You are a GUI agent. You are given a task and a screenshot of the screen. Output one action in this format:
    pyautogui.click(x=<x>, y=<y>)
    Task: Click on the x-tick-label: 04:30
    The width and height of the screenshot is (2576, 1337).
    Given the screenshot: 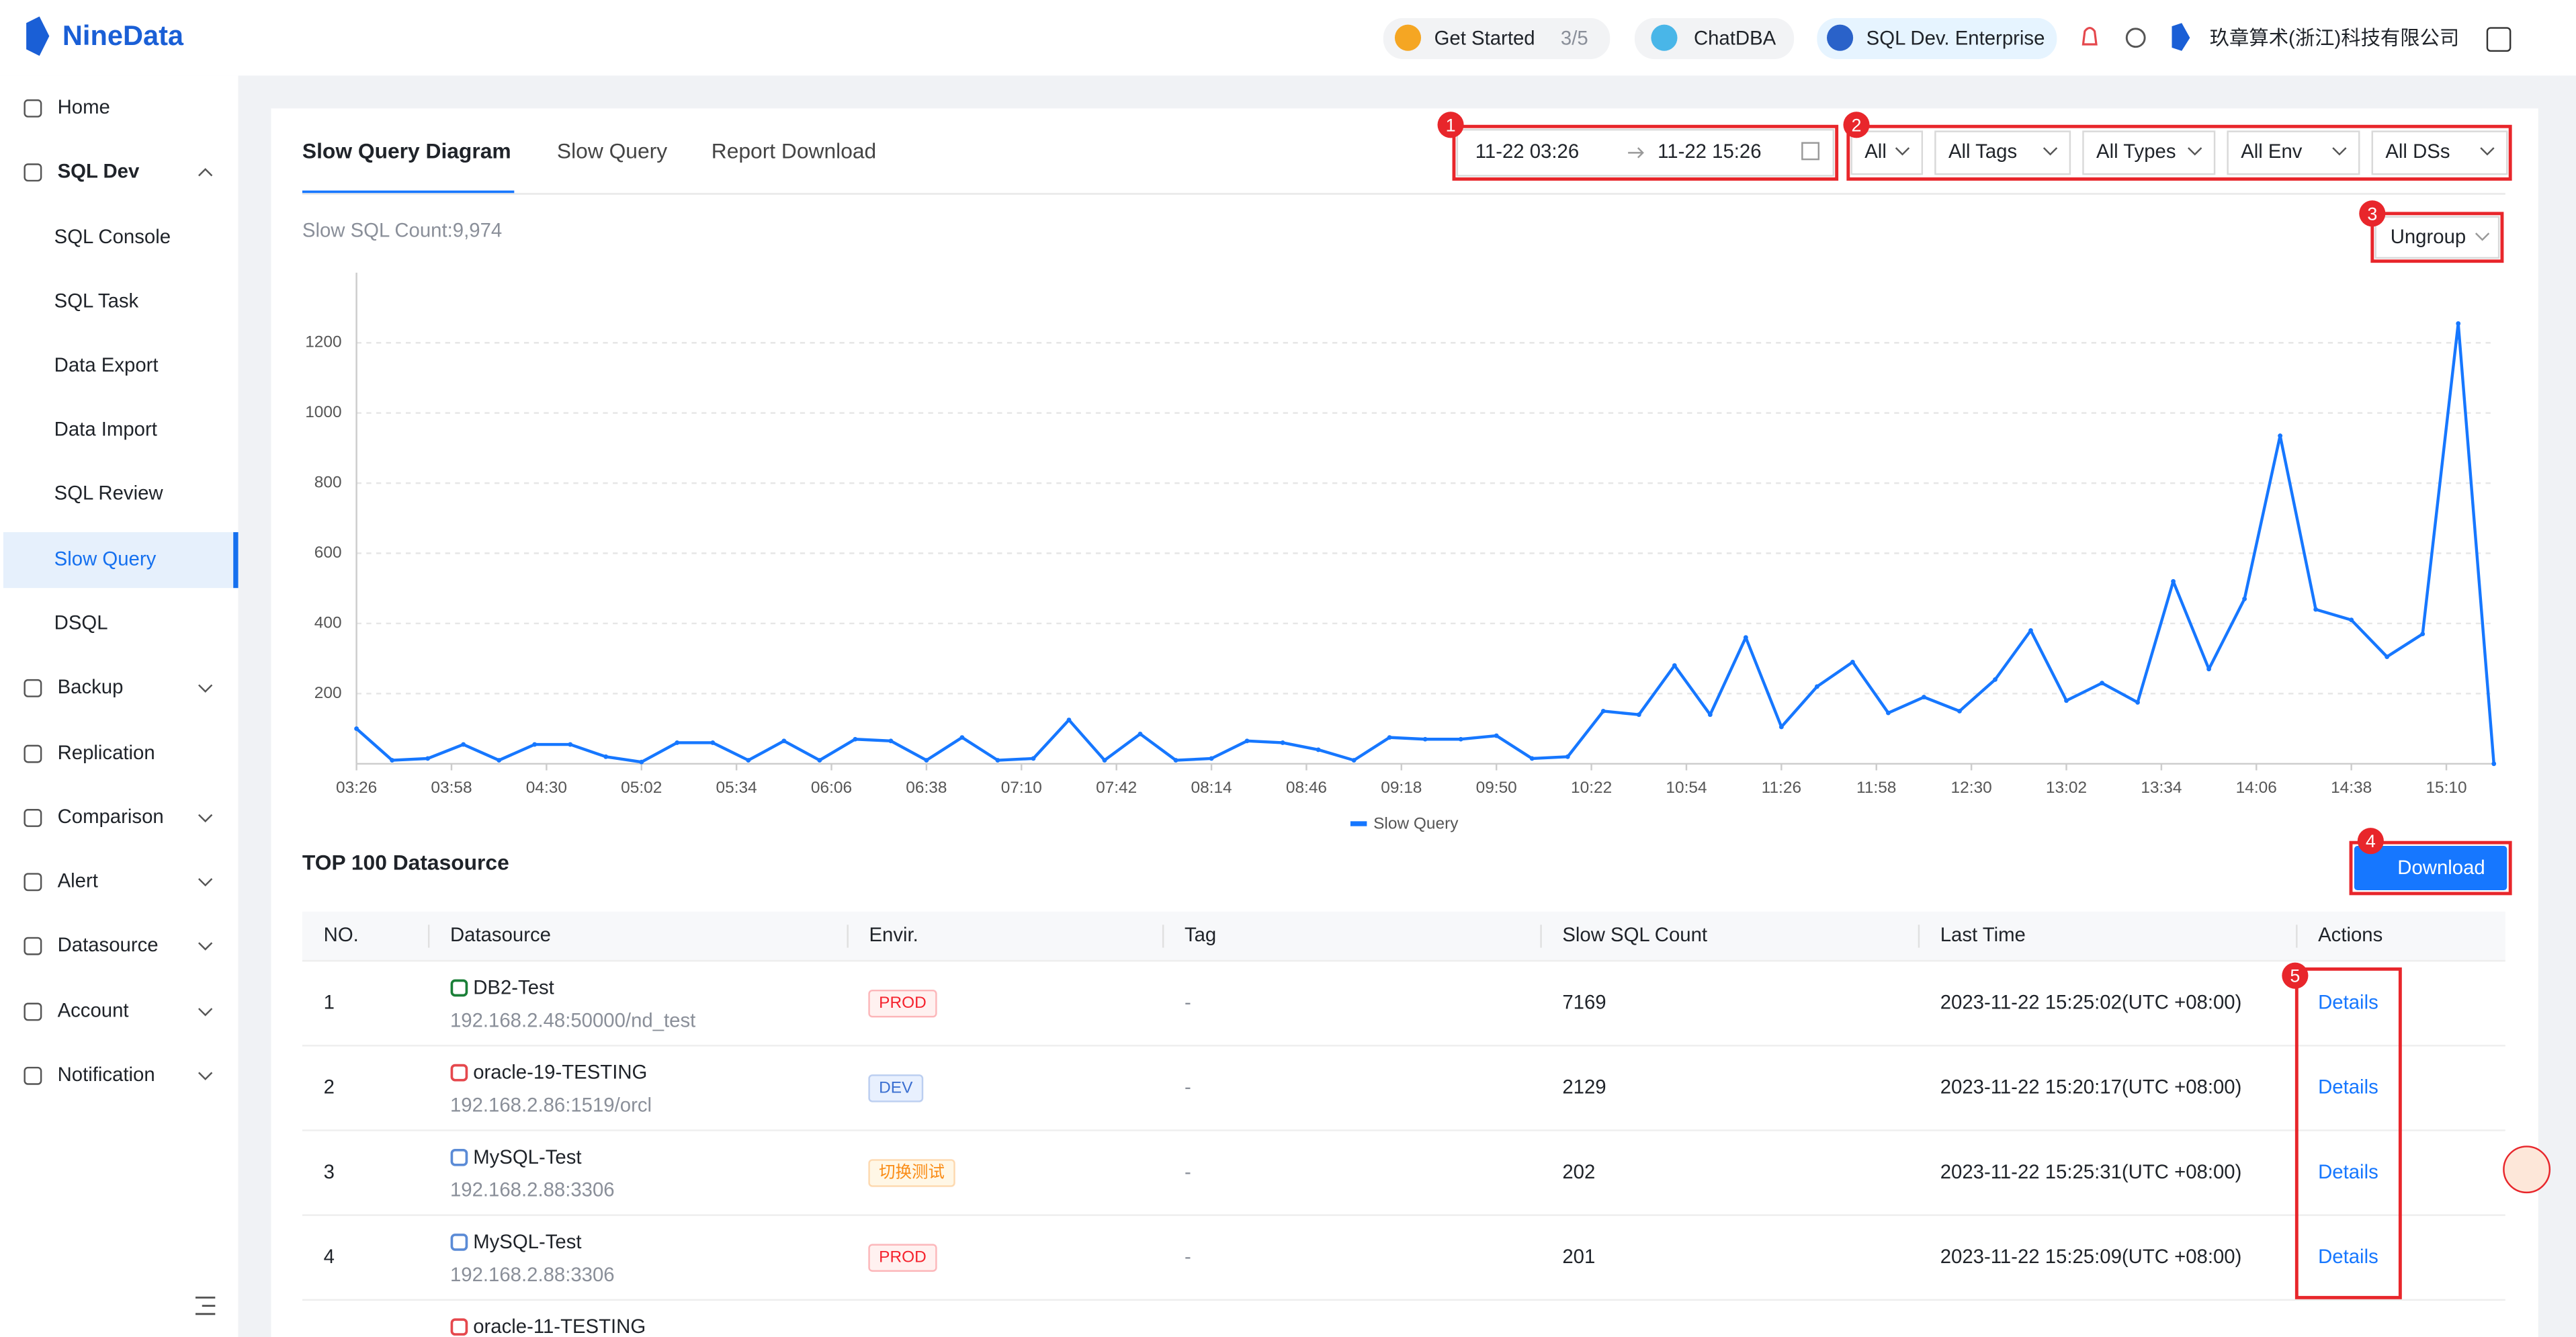 What is the action you would take?
    pyautogui.click(x=546, y=788)
    